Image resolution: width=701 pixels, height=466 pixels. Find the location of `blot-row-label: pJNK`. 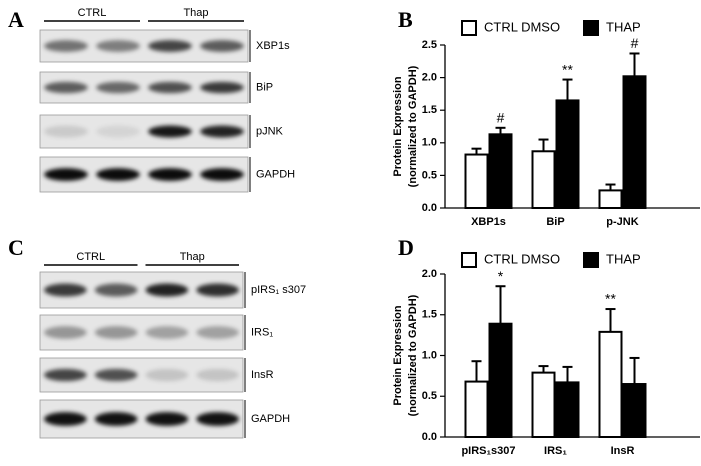

blot-row-label: pJNK is located at coordinates (270, 131).